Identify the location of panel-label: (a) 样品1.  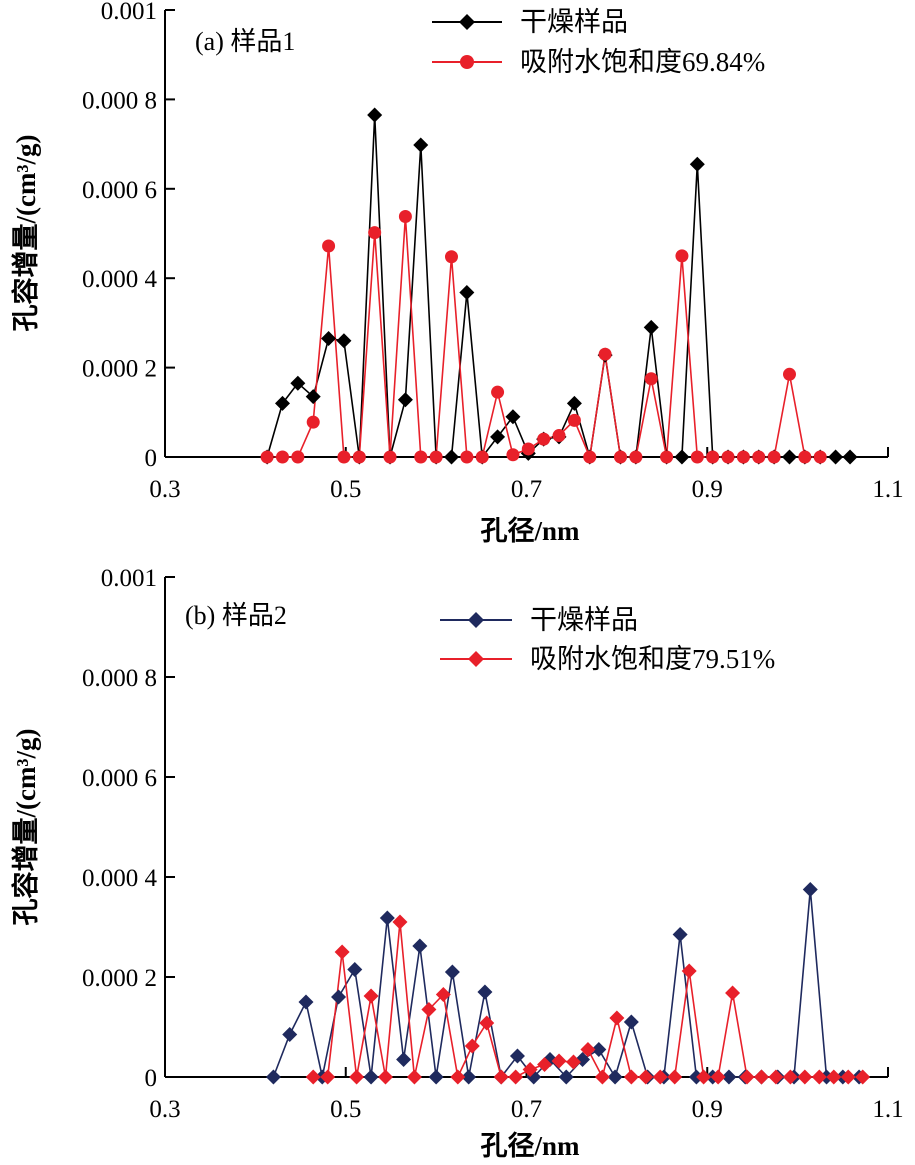
(245, 41).